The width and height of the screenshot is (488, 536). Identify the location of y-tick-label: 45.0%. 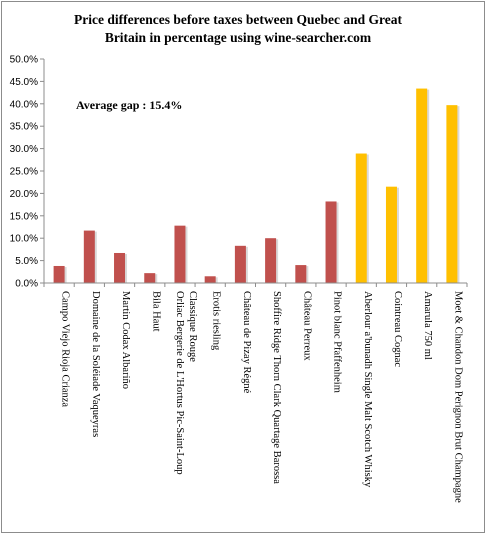
(24, 82).